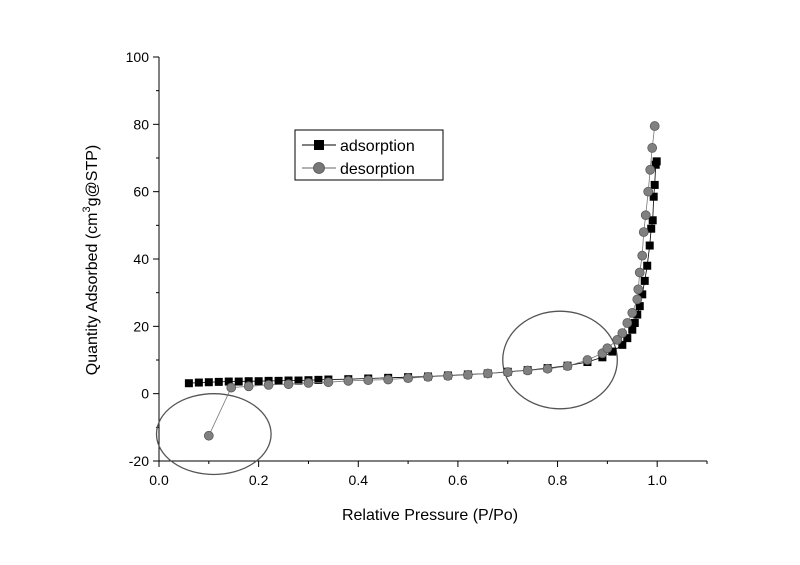 This screenshot has height=565, width=800. Describe the element at coordinates (87, 209) in the screenshot. I see `y-axis-title-superscript: 3` at that location.